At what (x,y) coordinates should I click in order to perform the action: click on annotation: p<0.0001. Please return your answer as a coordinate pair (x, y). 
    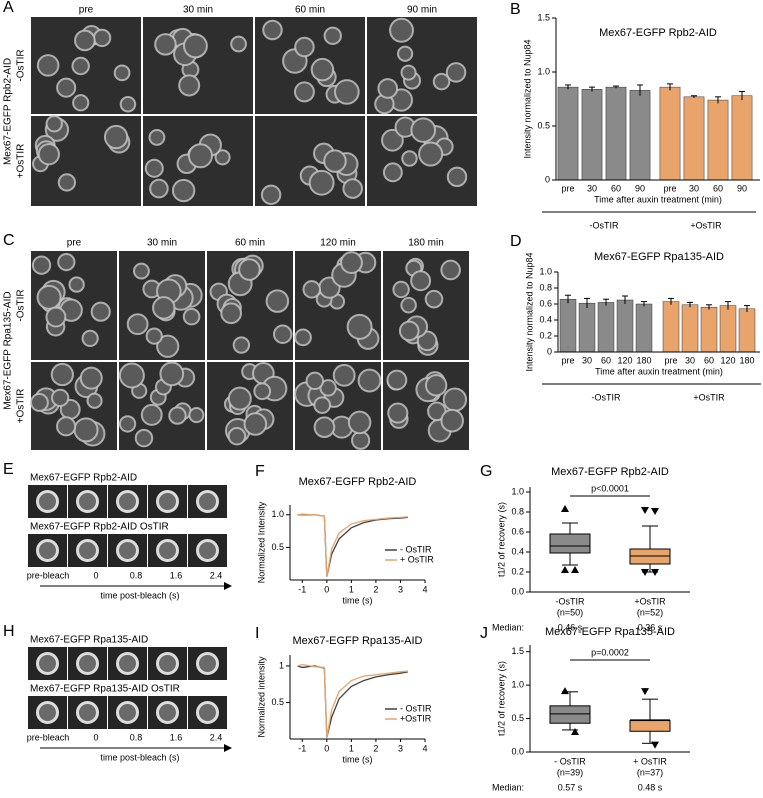
    Looking at the image, I should click on (610, 488).